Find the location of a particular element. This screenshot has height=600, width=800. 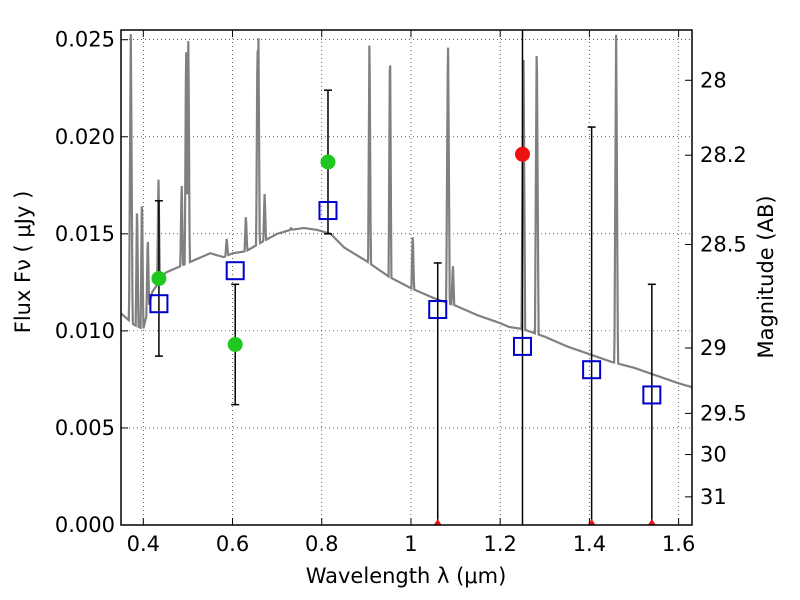

y-tick-label-1: 0.005 is located at coordinates (85, 428).